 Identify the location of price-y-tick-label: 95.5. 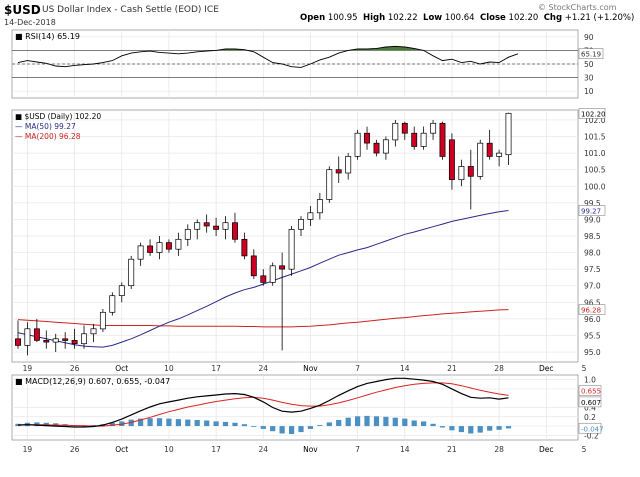
(592, 335).